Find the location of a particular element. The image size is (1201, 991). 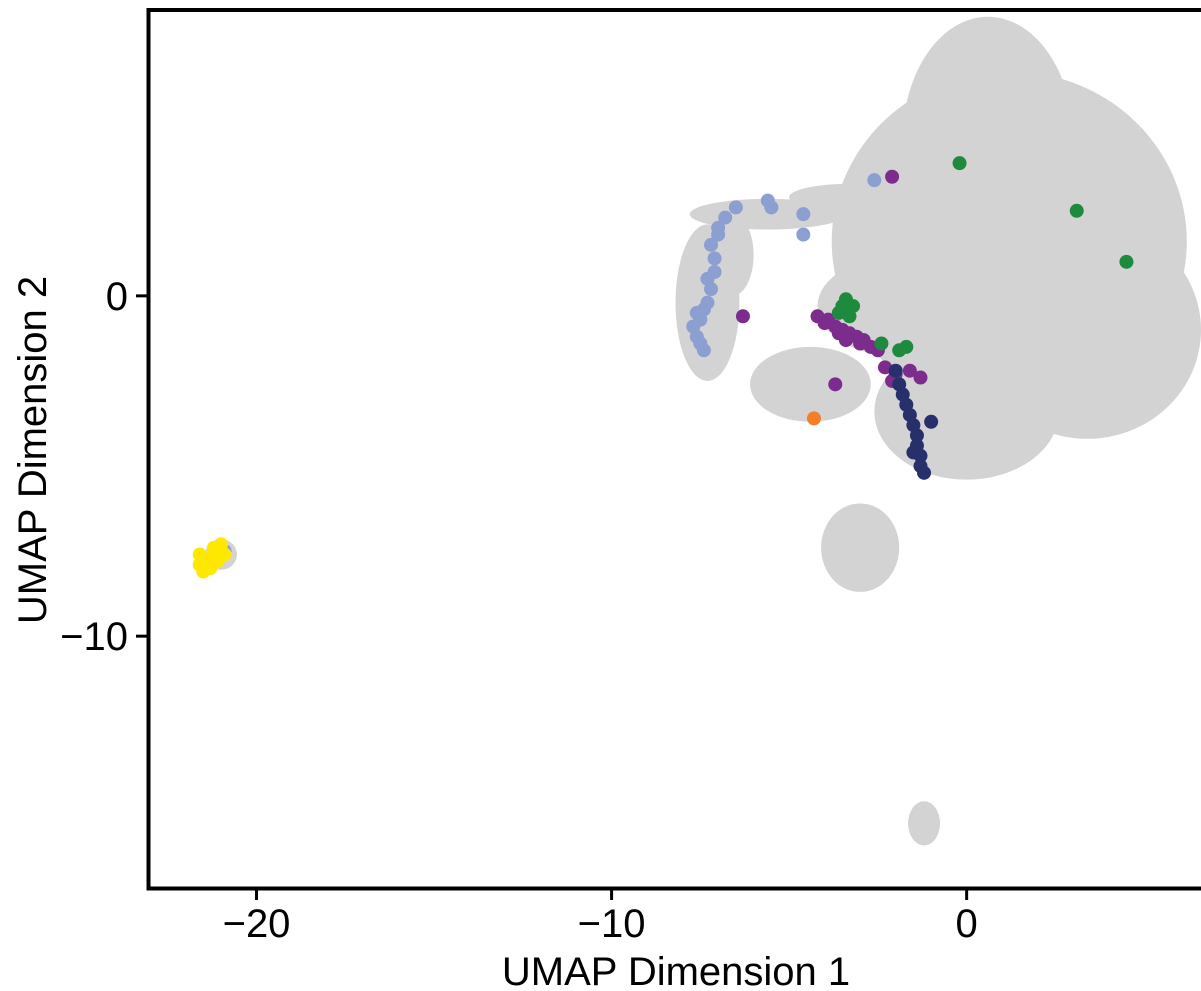

y-tick-label: 0 is located at coordinates (117, 297).